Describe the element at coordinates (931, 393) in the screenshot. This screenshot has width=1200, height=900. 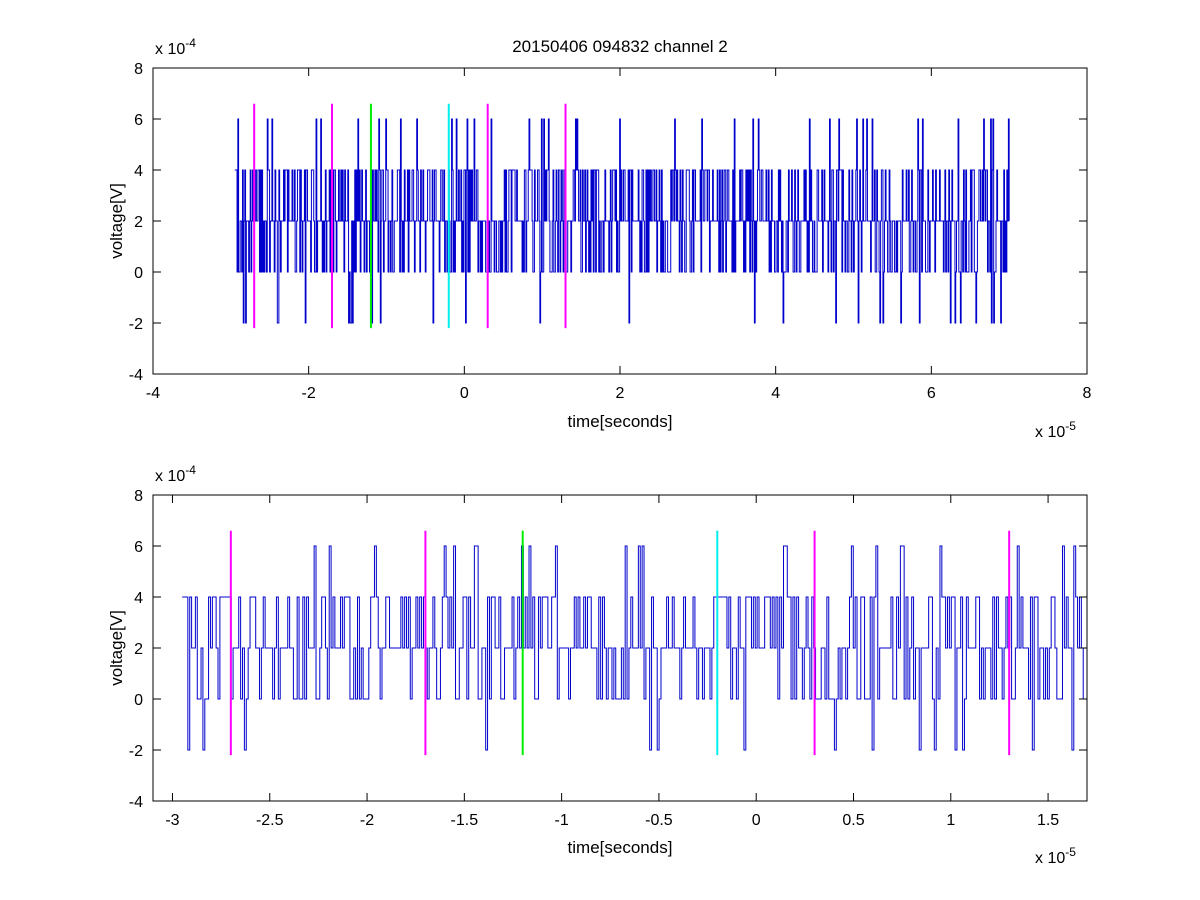
I see `top-plot-x-tick-label: 6` at that location.